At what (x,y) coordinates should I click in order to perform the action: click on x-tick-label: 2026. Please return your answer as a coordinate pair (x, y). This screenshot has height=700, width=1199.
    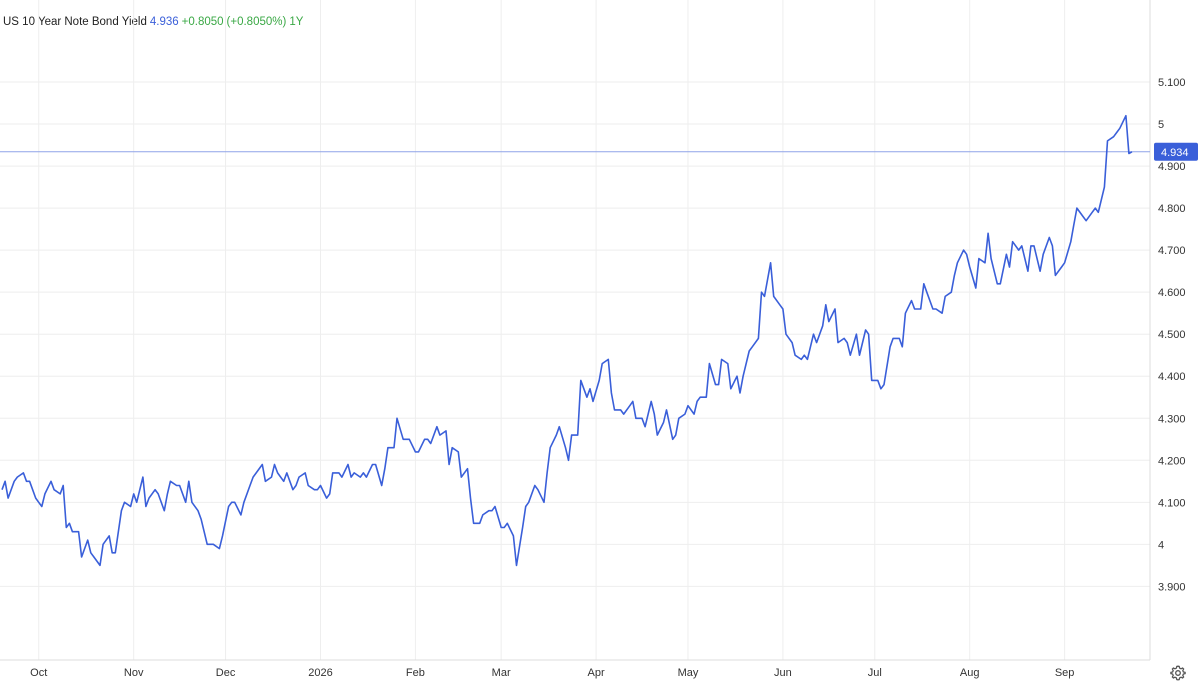
    Looking at the image, I should click on (320, 673).